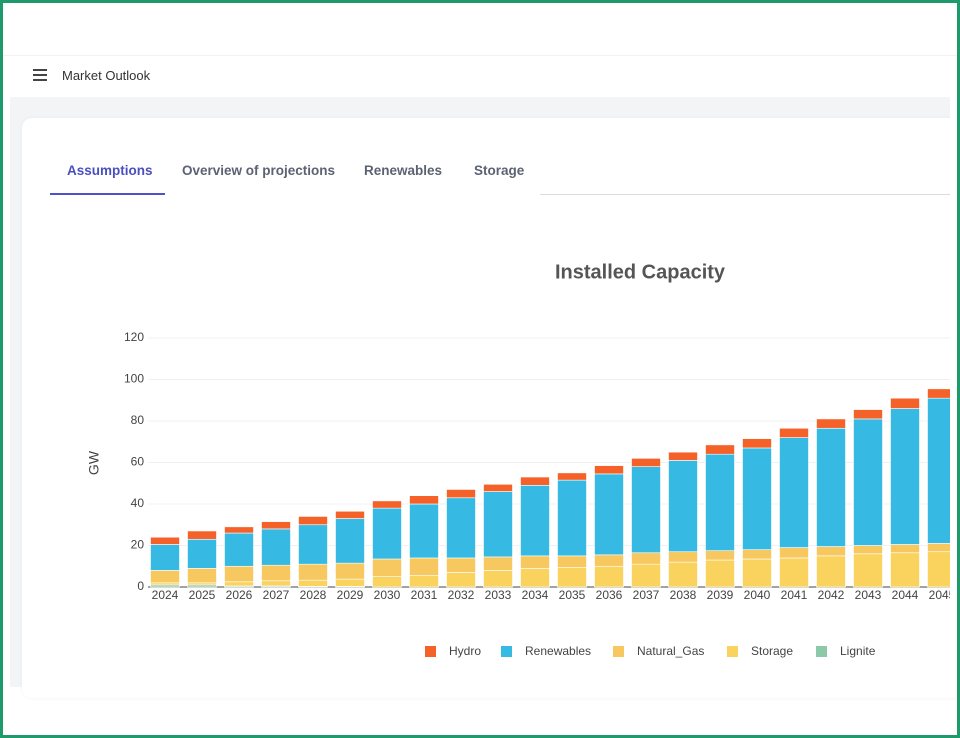  I want to click on legend-label: Storage, so click(772, 651).